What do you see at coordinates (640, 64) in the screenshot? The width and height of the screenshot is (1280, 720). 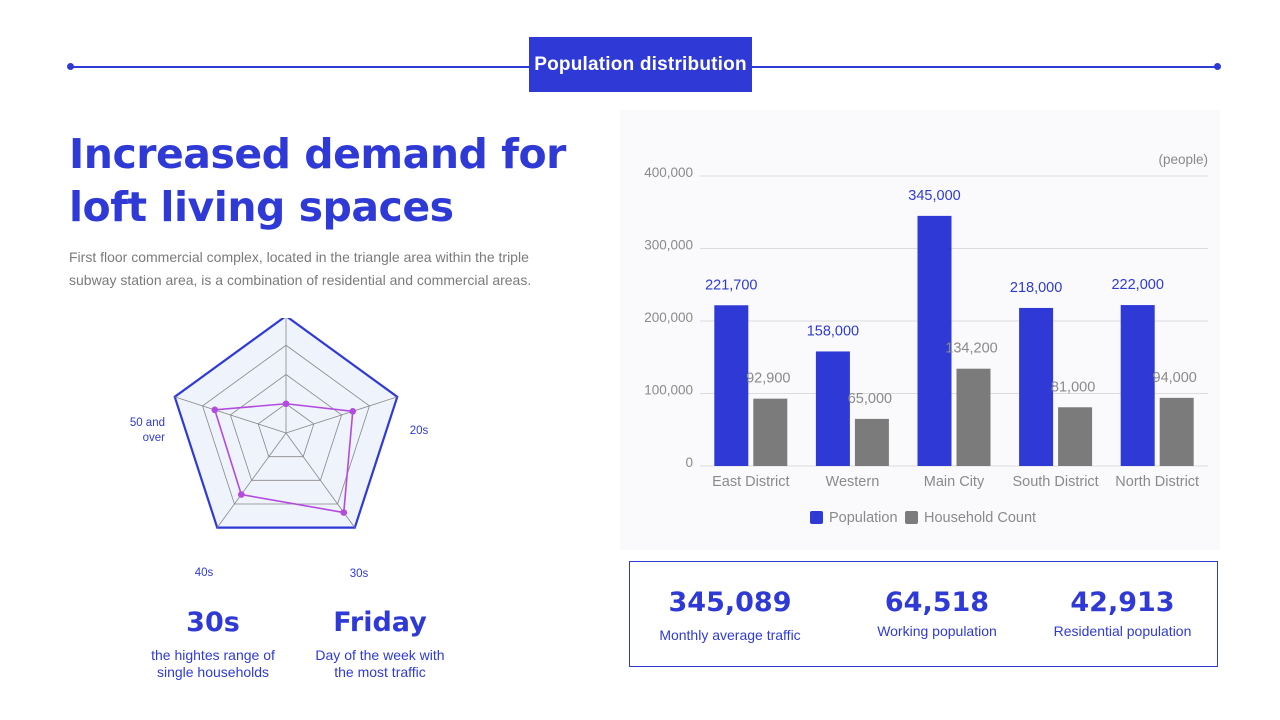 I see `section-title-badge: Population distribution` at bounding box center [640, 64].